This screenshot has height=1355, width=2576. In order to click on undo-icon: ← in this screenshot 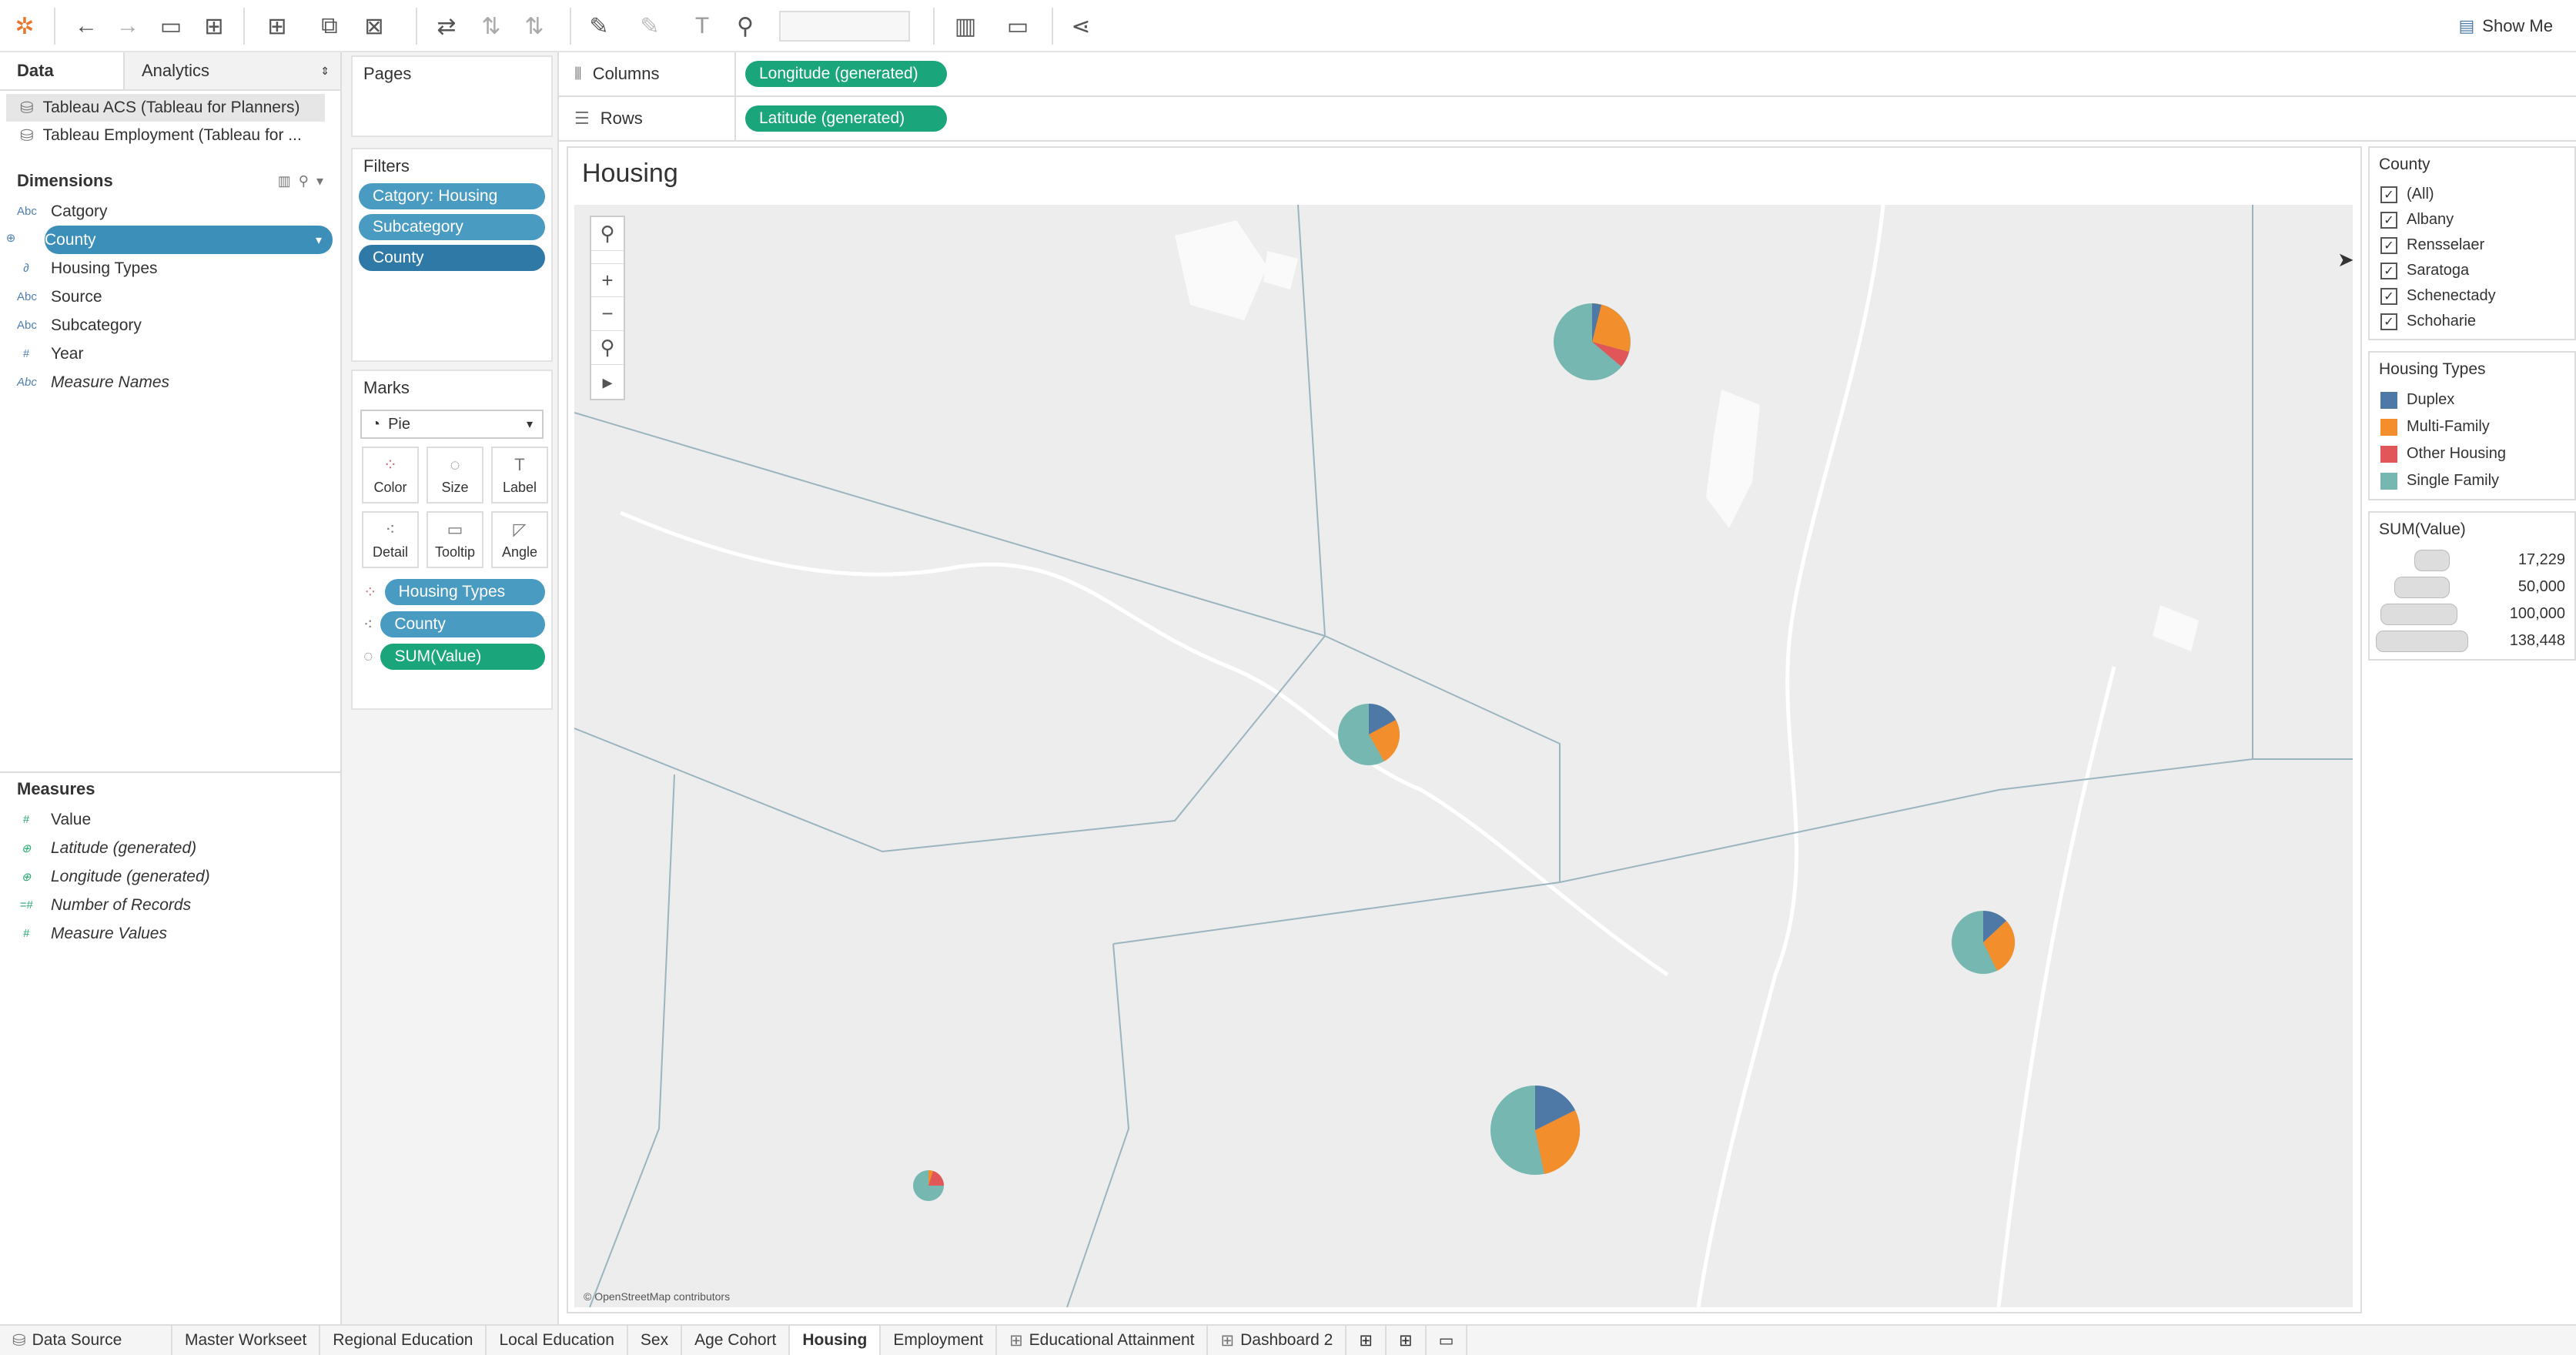, I will do `click(87, 25)`.